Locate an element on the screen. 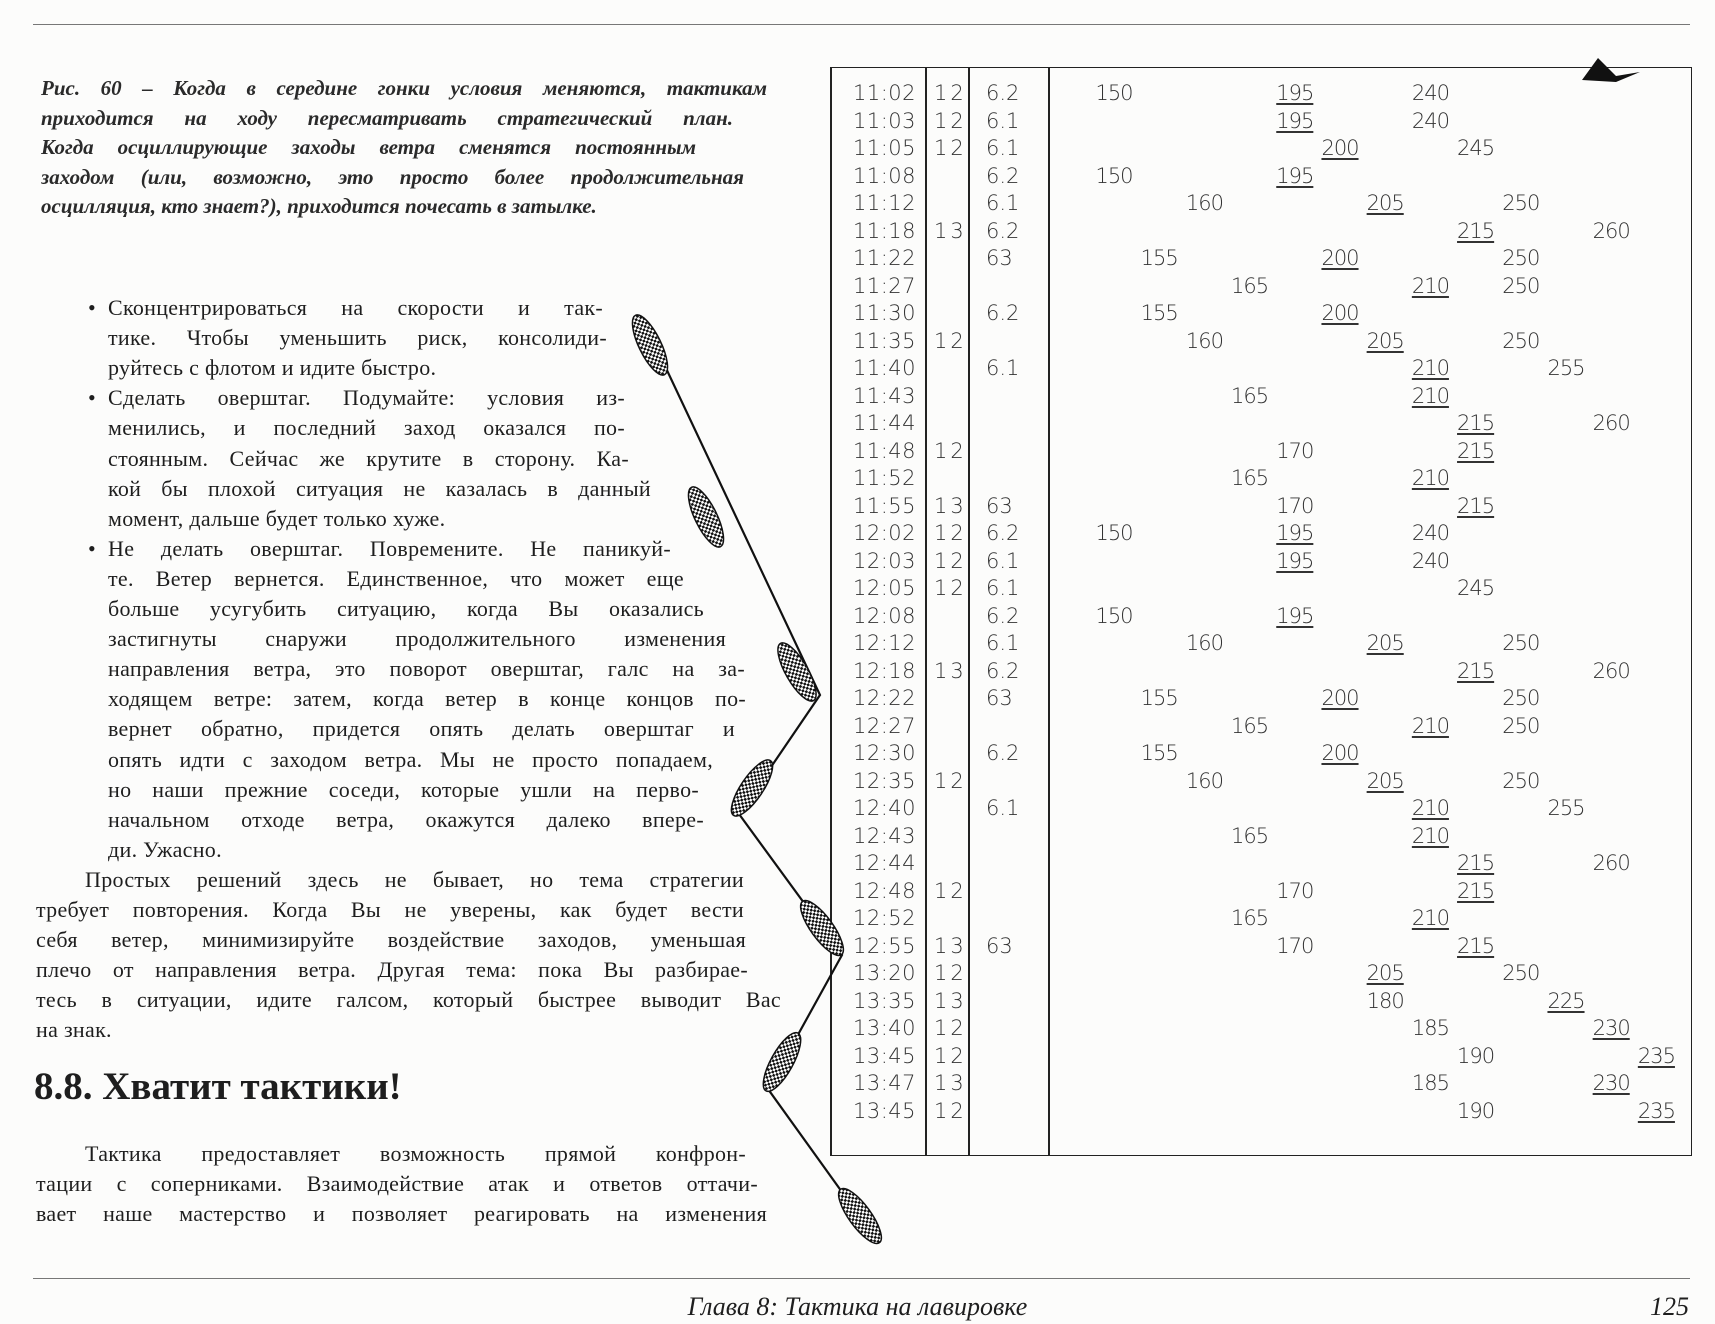 Image resolution: width=1715 pixels, height=1324 pixels. section-heading: 8.8. Хватит тактики! is located at coordinates (218, 1086).